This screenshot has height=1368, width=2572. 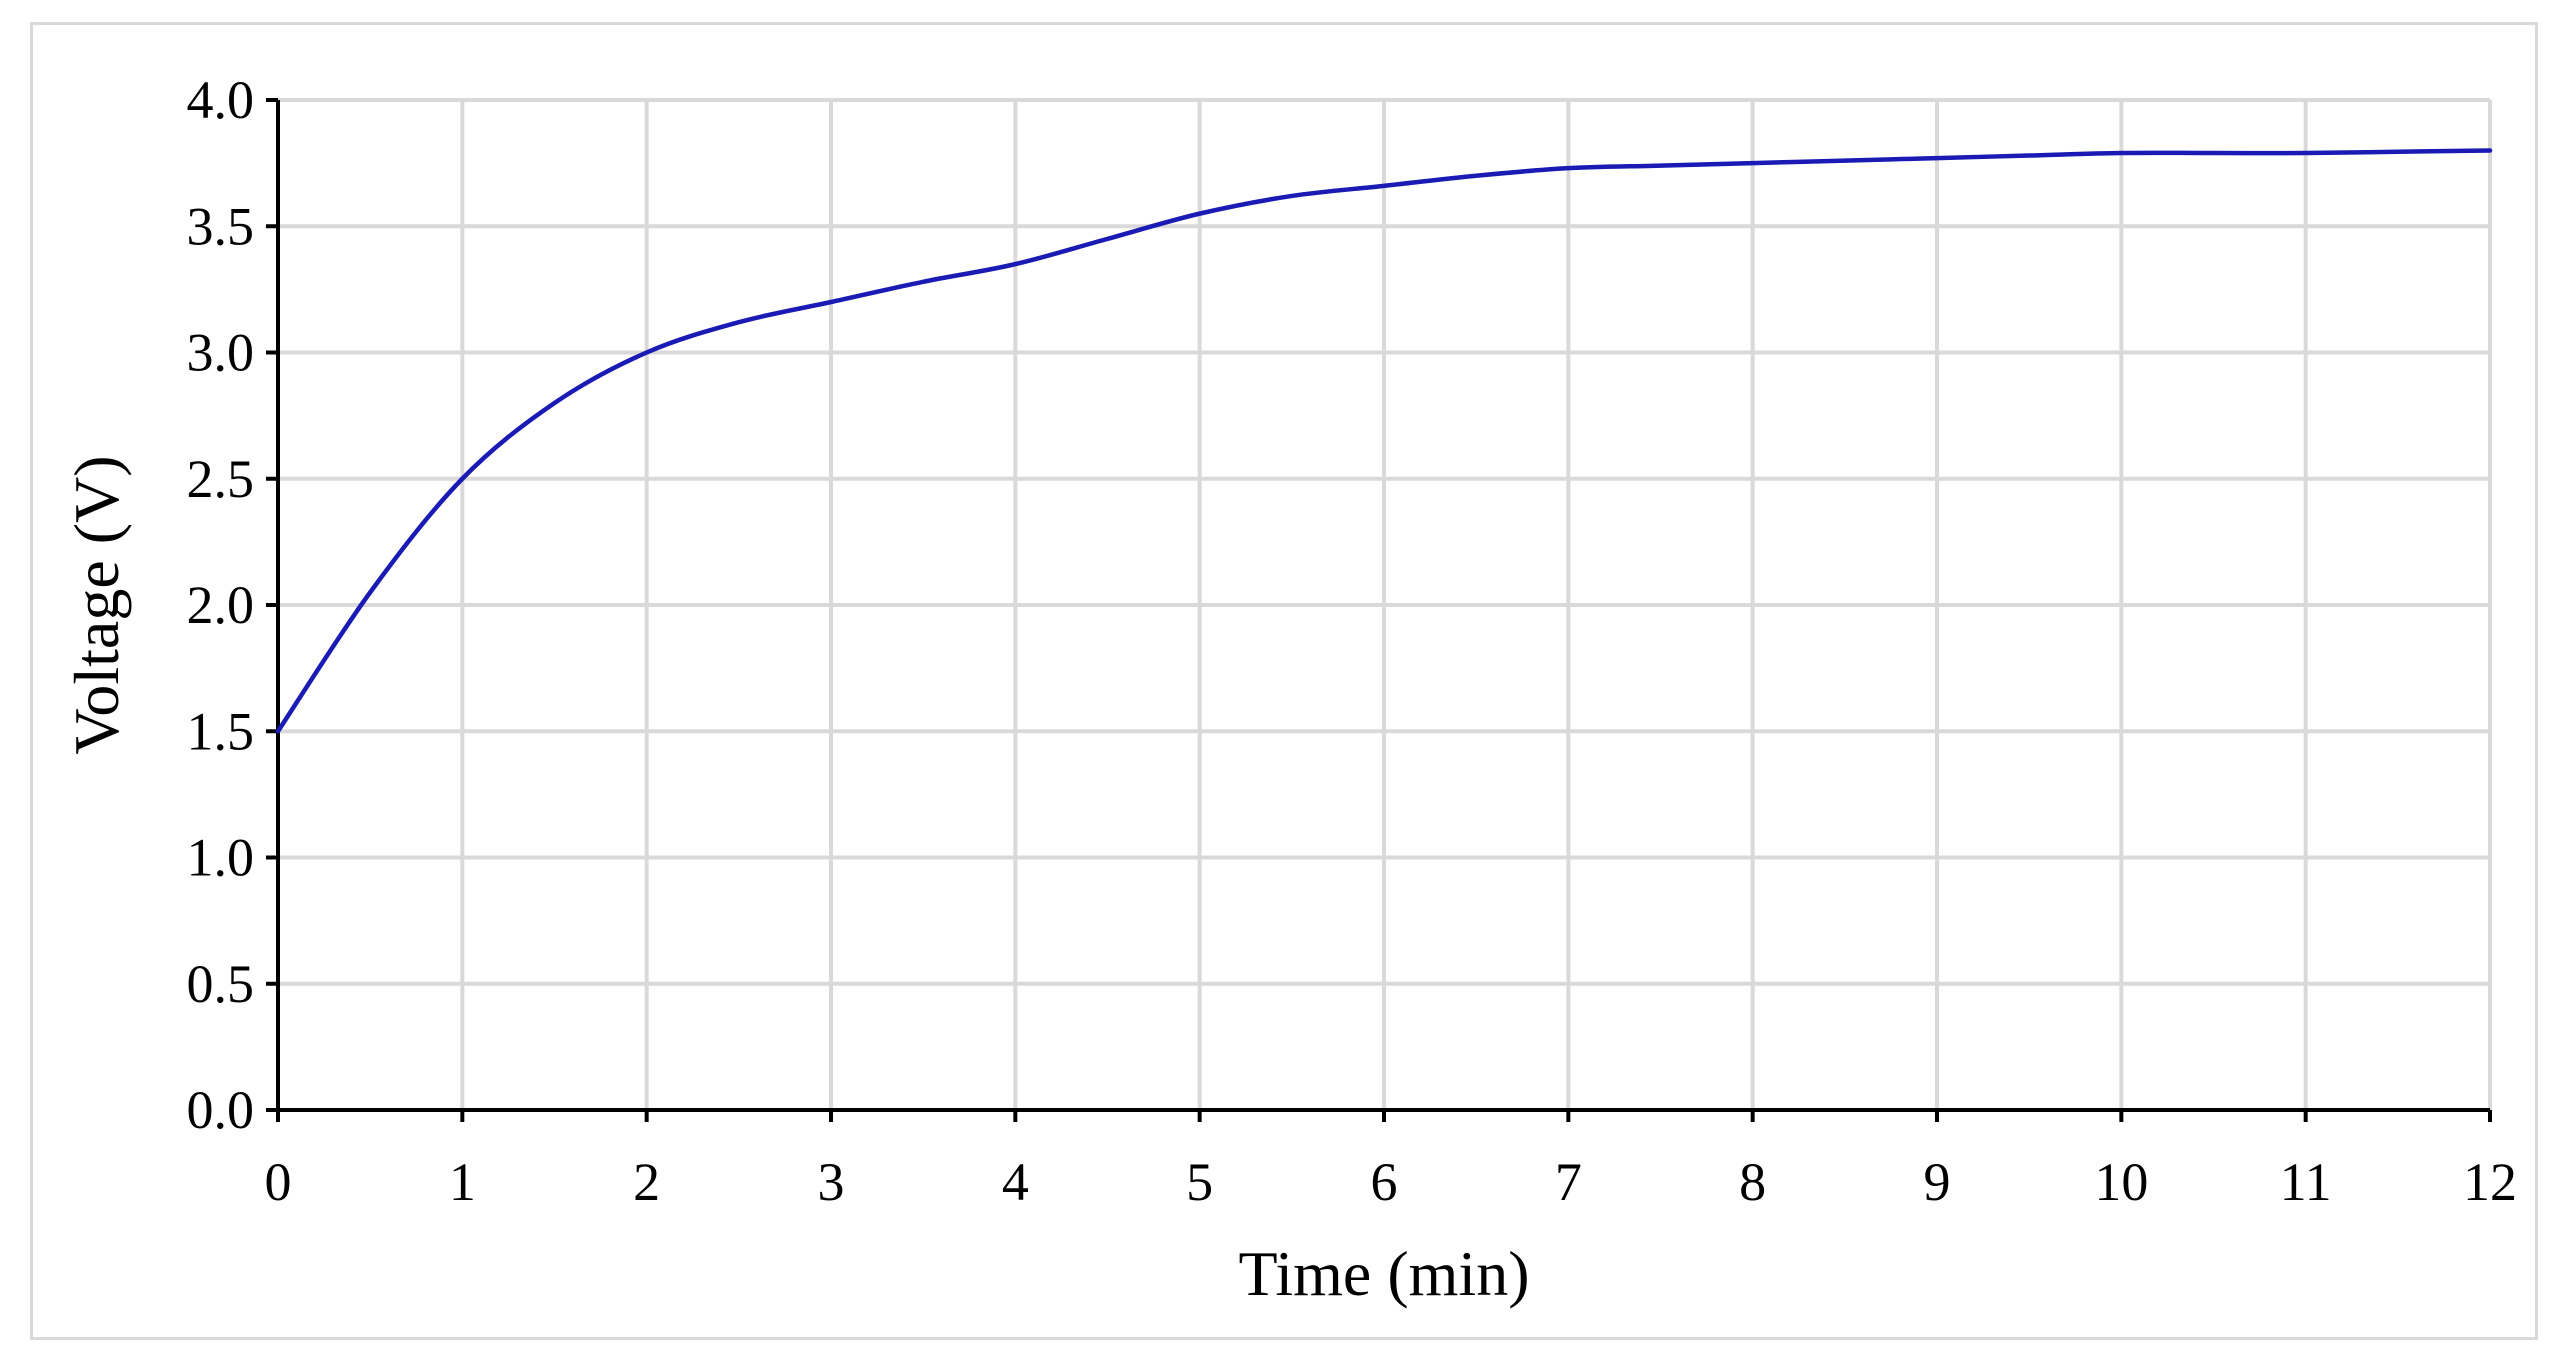 I want to click on x-tick-label: 8, so click(x=1752, y=1182).